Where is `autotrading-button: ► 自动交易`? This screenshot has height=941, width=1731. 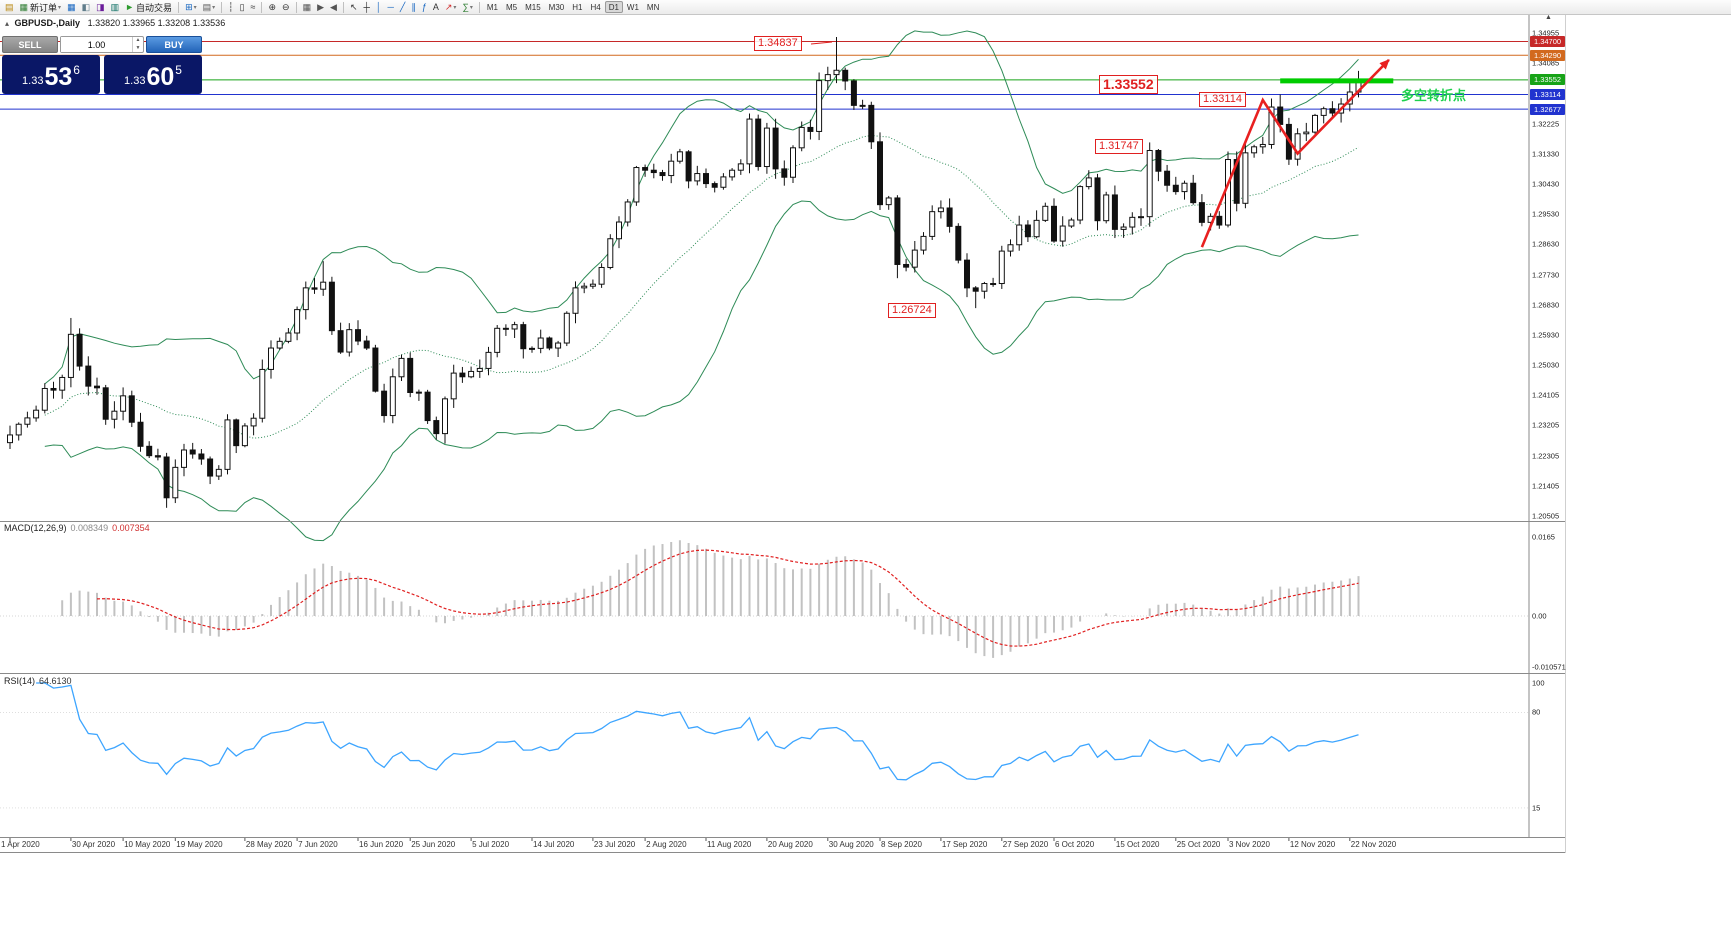
autotrading-button: ► 自动交易 is located at coordinates (148, 7).